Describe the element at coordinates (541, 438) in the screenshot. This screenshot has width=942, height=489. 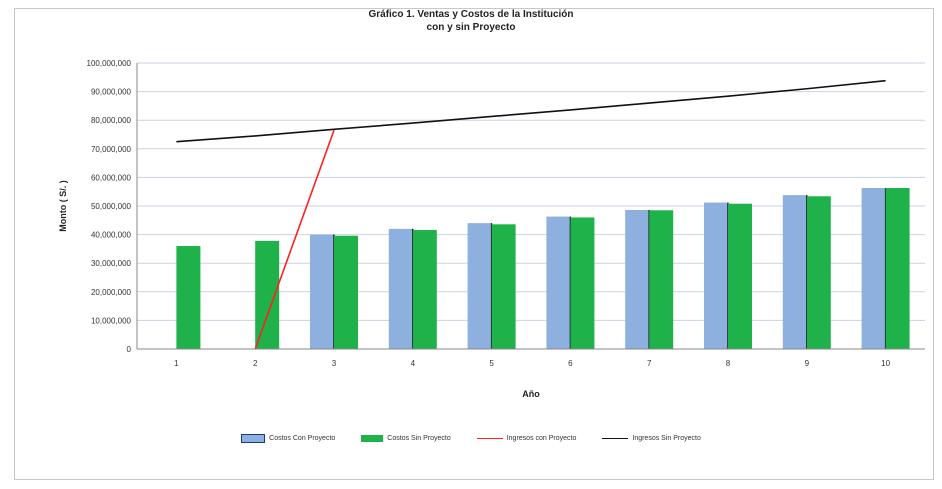
I see `legend-label: Ingresos con Proyecto` at that location.